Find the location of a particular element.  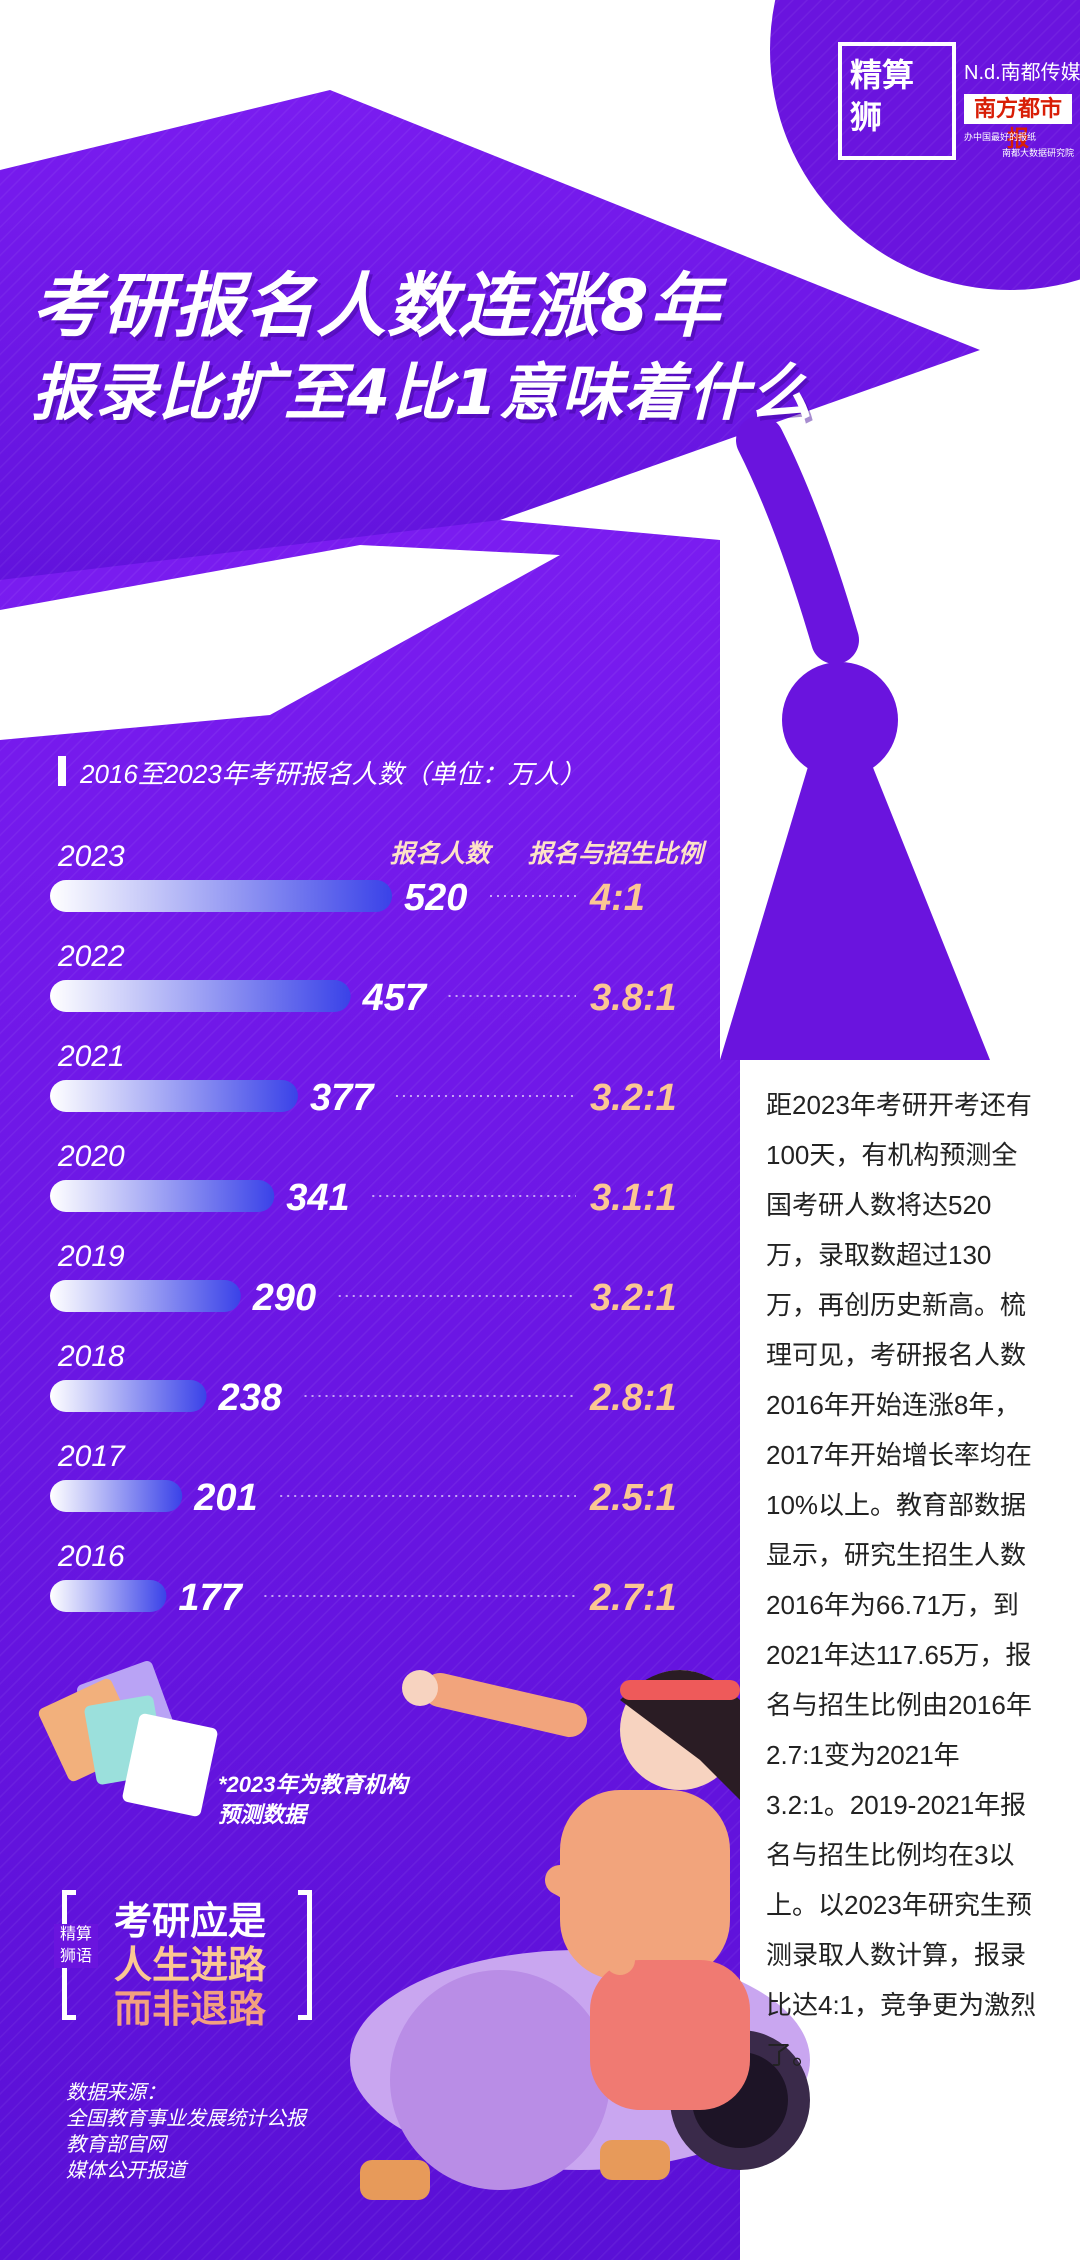

forecast-note: *2023年为教育机构 预测数据 is located at coordinates (313, 1799).